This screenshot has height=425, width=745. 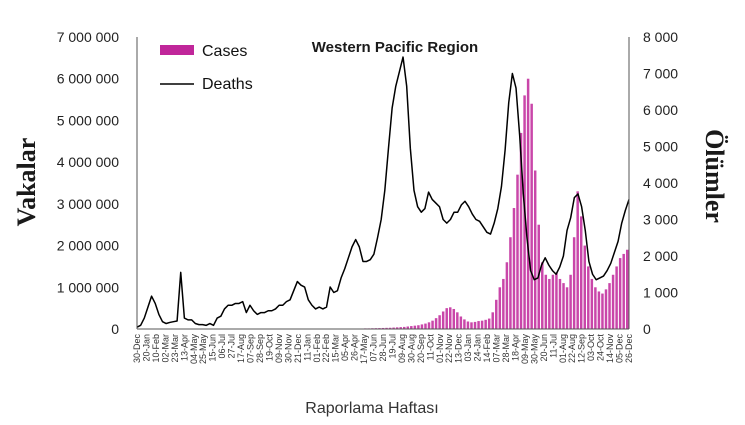 What do you see at coordinates (660, 110) in the screenshot?
I see `right-tick-label: 6 000` at bounding box center [660, 110].